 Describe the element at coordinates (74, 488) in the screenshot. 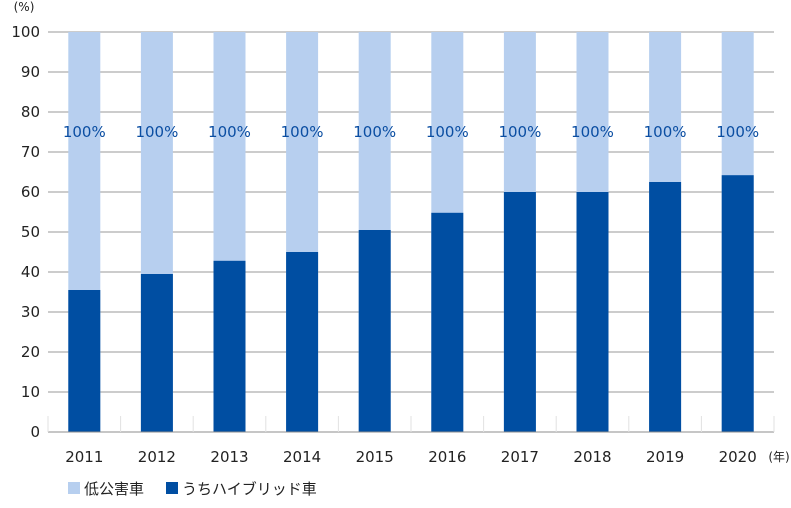

I see `legend-swatch-low-emission` at that location.